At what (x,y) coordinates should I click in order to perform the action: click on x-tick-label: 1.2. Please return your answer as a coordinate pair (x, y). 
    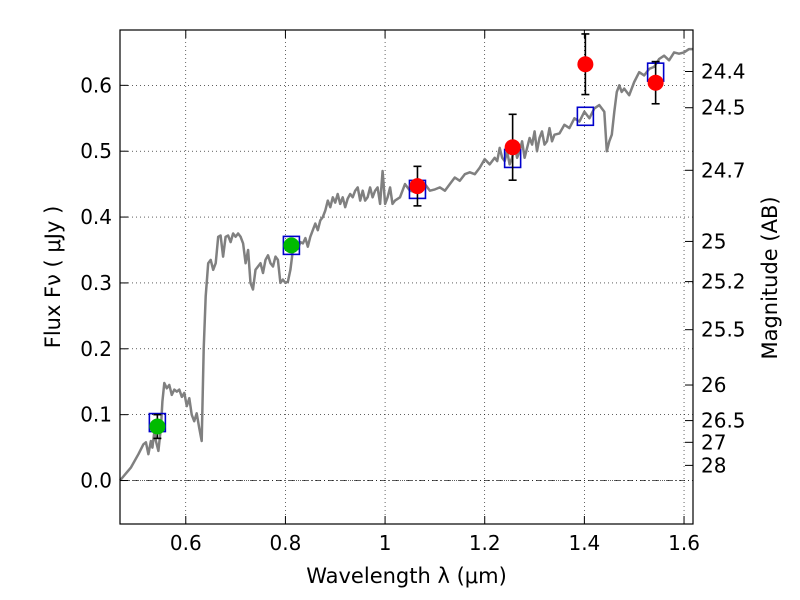
    Looking at the image, I should click on (485, 543).